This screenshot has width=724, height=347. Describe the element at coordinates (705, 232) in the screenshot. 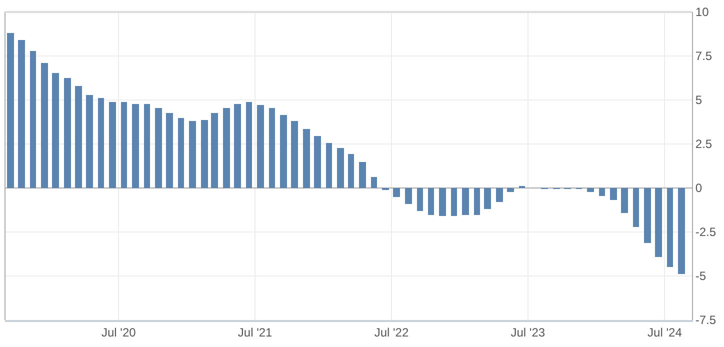

I see `y-tick-label: -2.5` at that location.